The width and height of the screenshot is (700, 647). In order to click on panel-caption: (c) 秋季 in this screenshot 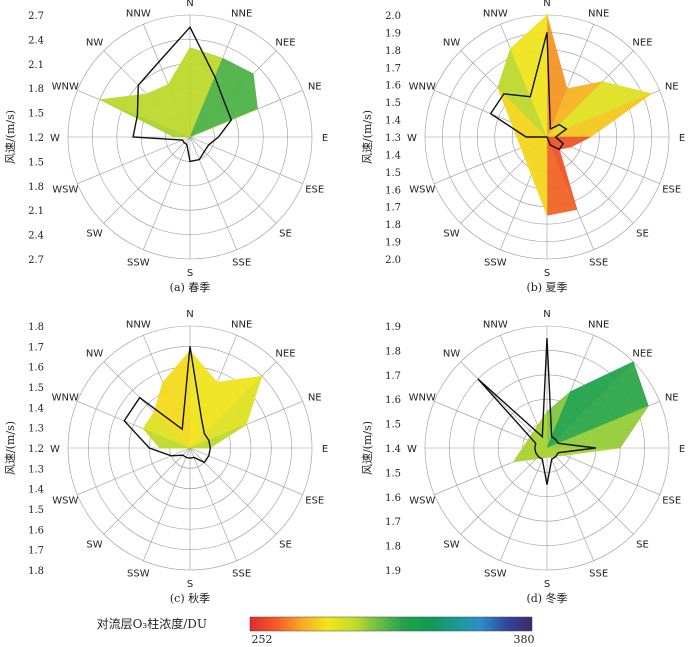, I will do `click(190, 598)`.